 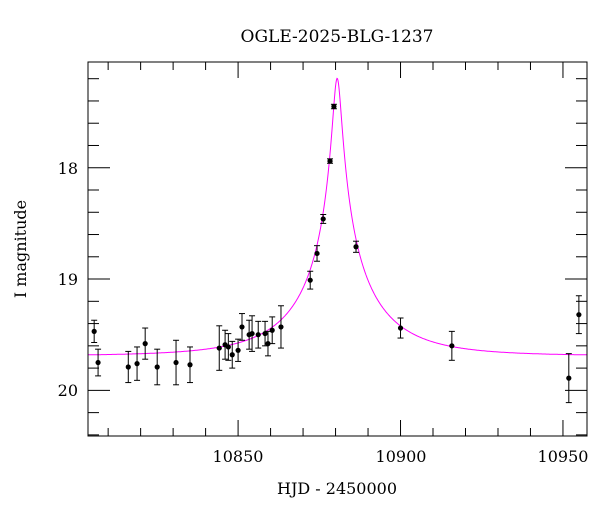 I want to click on x-tick-label: 10900, so click(x=401, y=456).